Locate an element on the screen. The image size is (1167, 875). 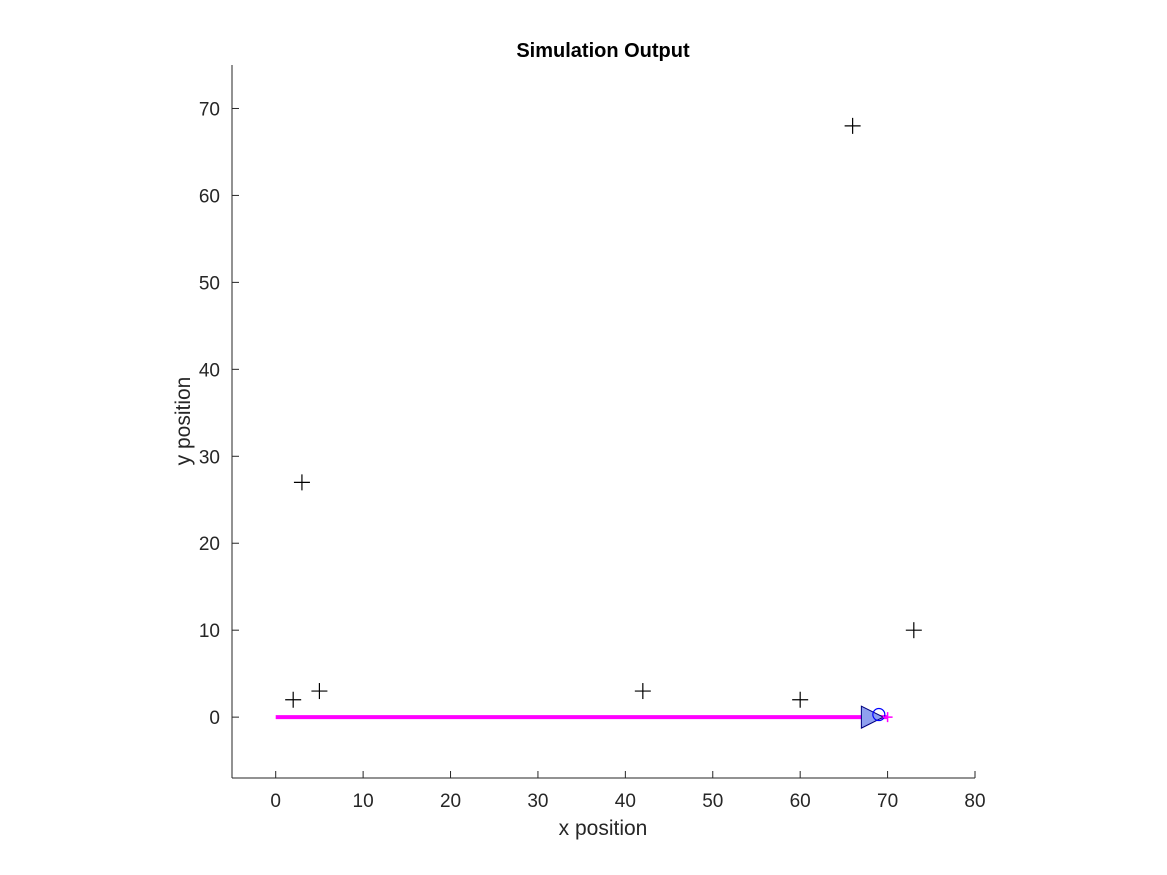
y-tick-label: 0 is located at coordinates (214, 718).